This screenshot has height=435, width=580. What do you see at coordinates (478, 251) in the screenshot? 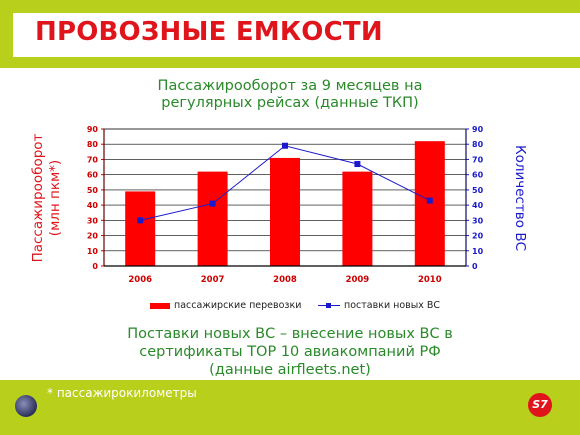
I see `right-tick-label: 10` at bounding box center [478, 251].